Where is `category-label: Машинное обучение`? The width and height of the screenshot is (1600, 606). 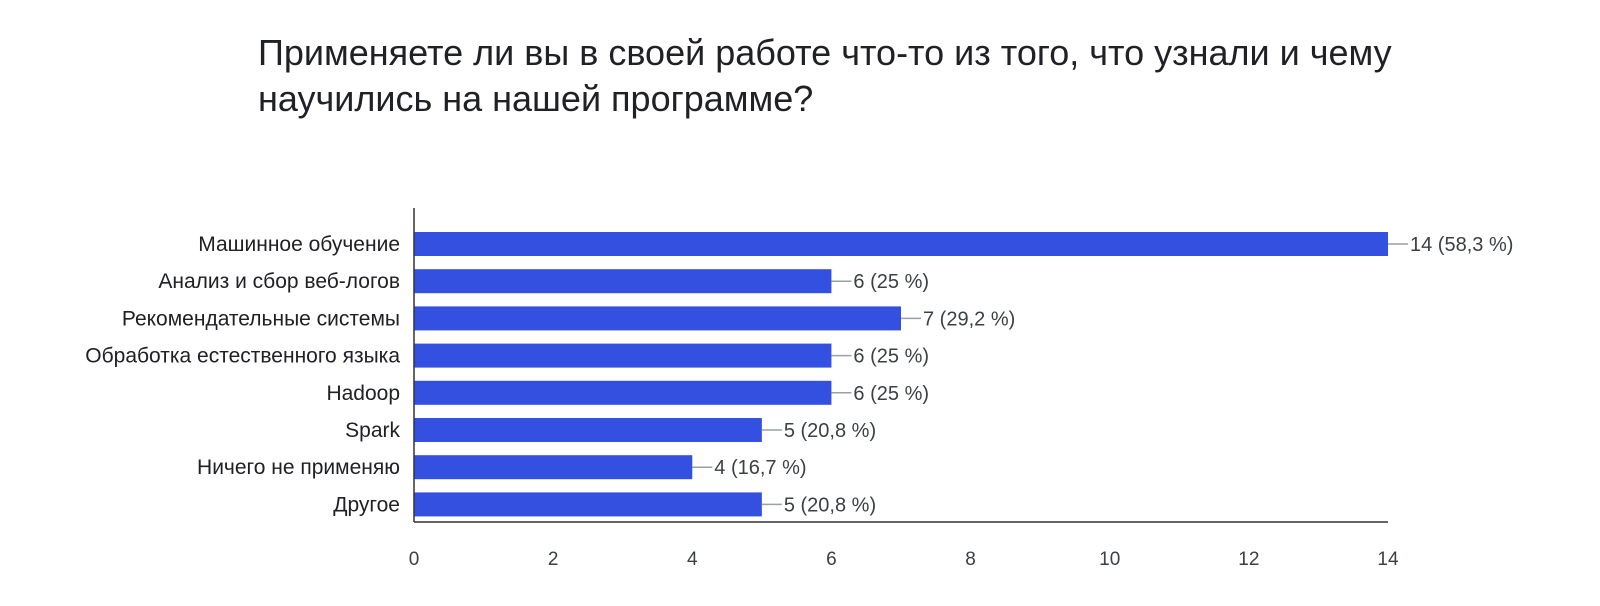
category-label: Машинное обучение is located at coordinates (299, 244).